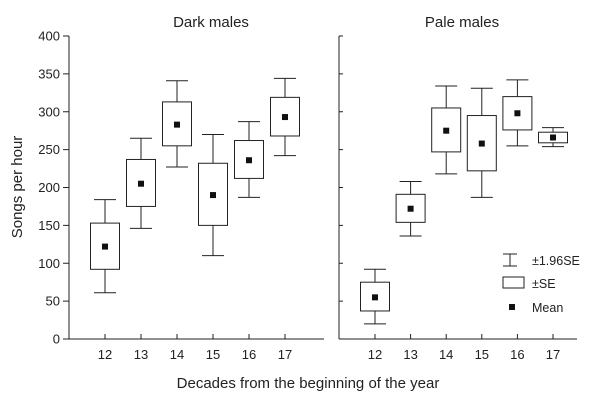 The width and height of the screenshot is (591, 396). I want to click on panel-2-x-tick-label: 17, so click(553, 354).